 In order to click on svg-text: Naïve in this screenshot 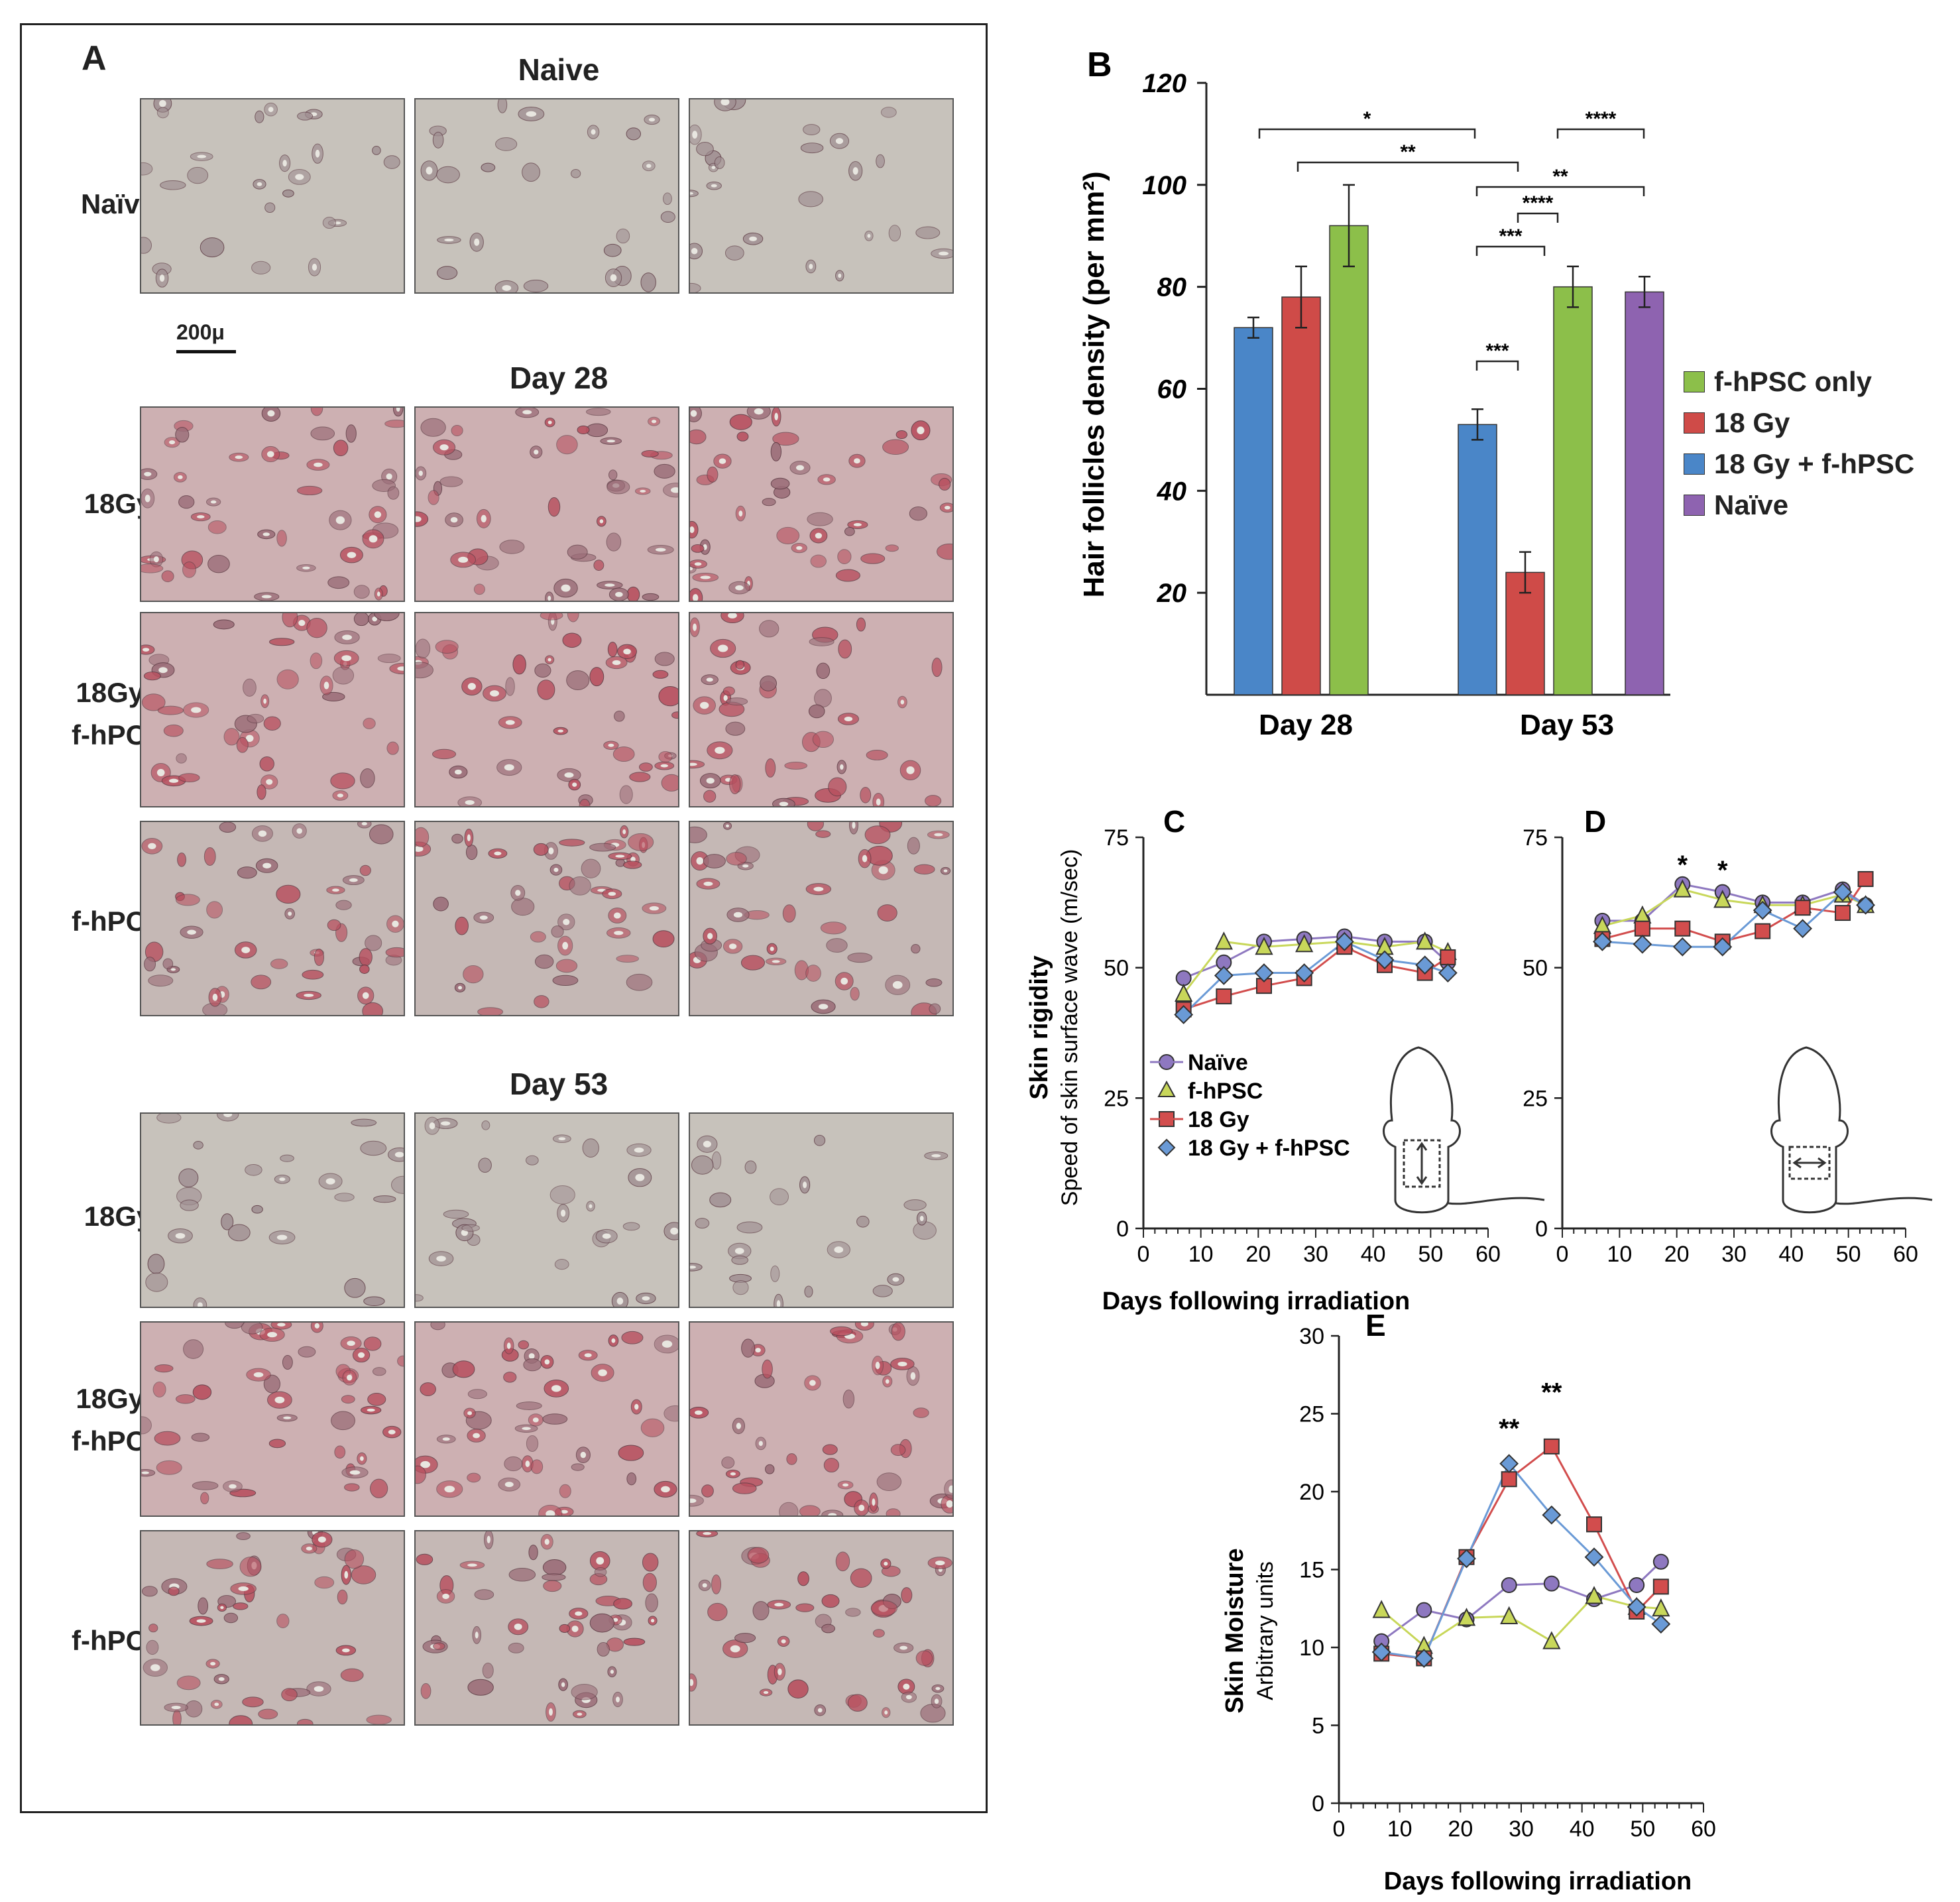, I will do `click(1218, 1062)`.